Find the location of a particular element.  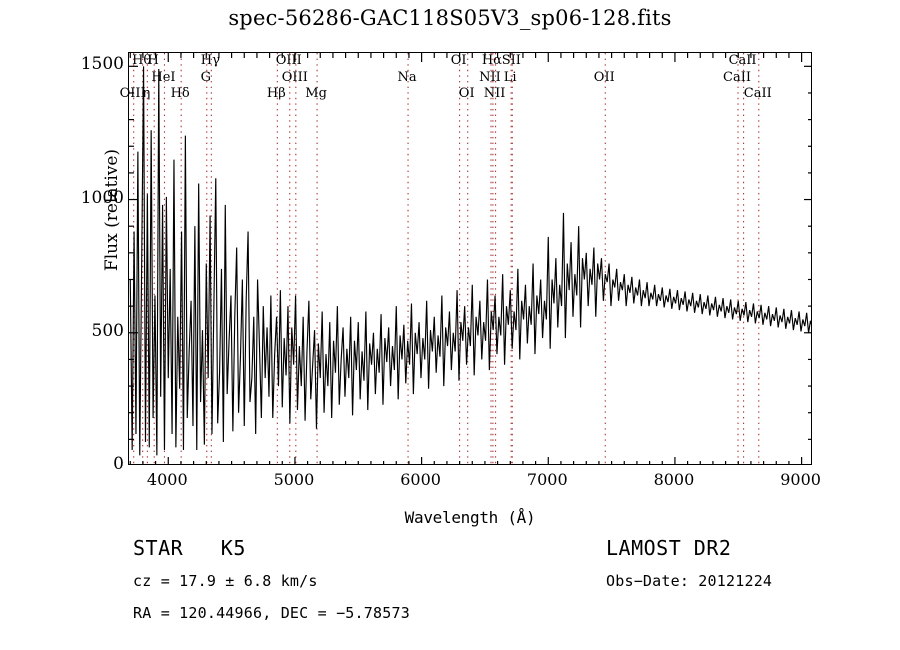

line-label-oii: OII is located at coordinates (604, 77).